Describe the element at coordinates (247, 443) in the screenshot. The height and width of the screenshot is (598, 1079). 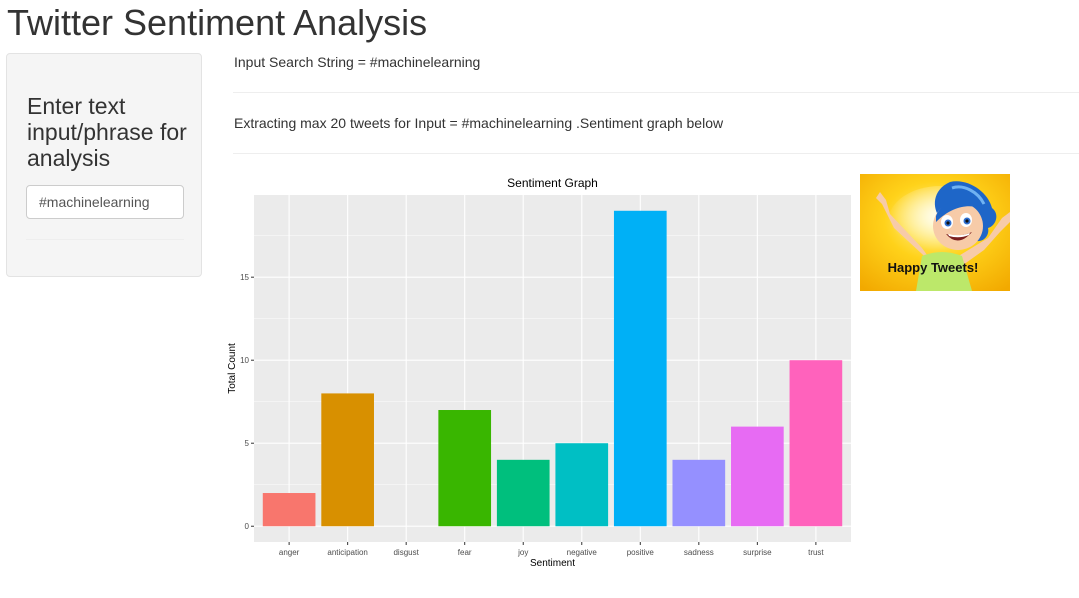
I see `y-tick-label: 5` at that location.